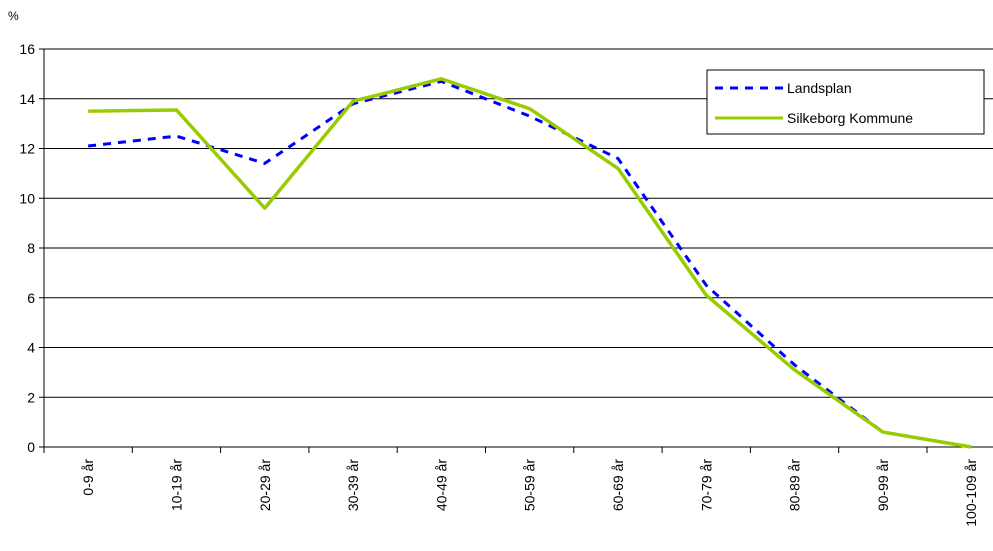 This screenshot has width=993, height=551. What do you see at coordinates (27, 99) in the screenshot?
I see `y-tick-label: 14` at bounding box center [27, 99].